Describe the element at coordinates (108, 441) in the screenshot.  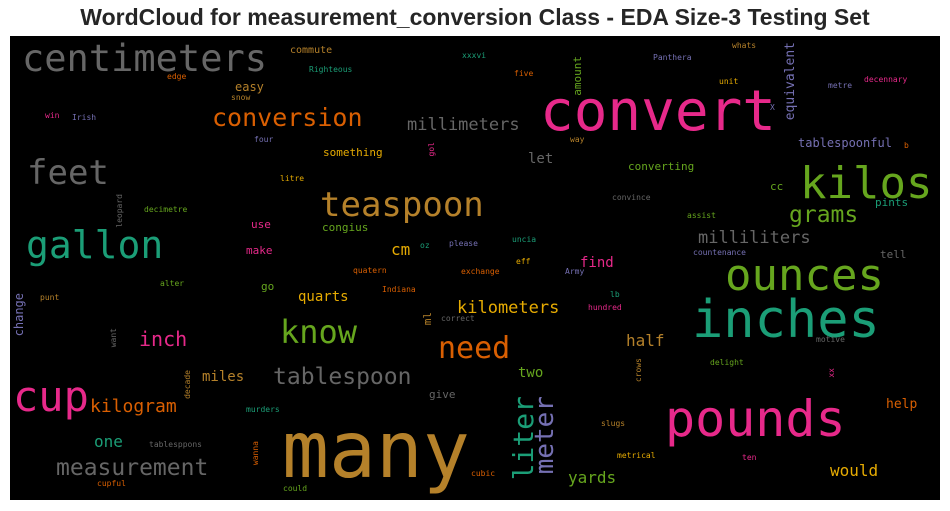
I see `word-one: one` at that location.